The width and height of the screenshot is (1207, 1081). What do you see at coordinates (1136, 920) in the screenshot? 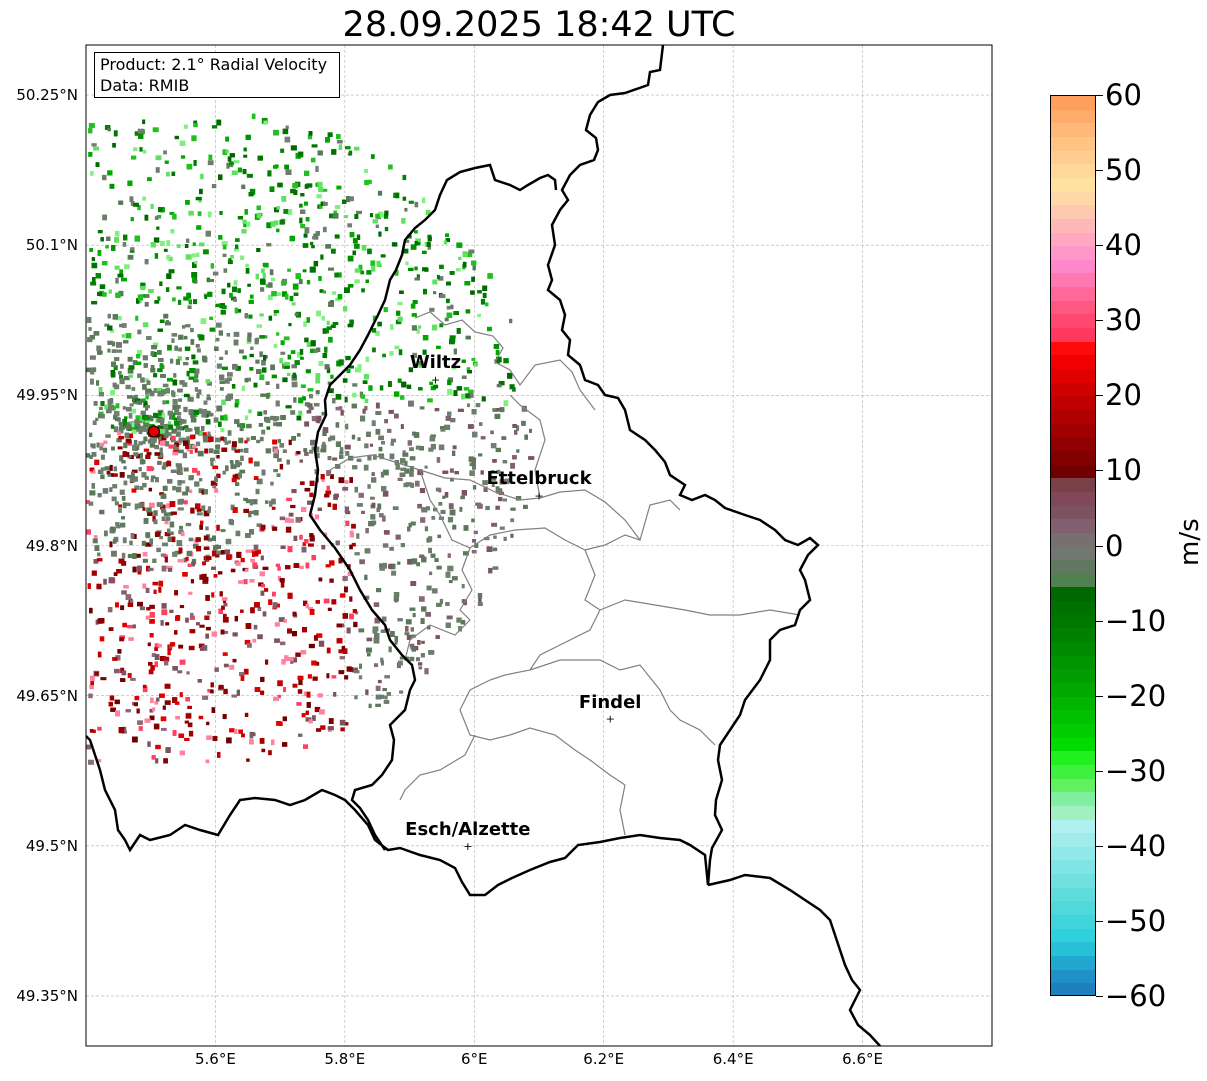
I see `colorbar-tick-label: −50` at bounding box center [1136, 920].